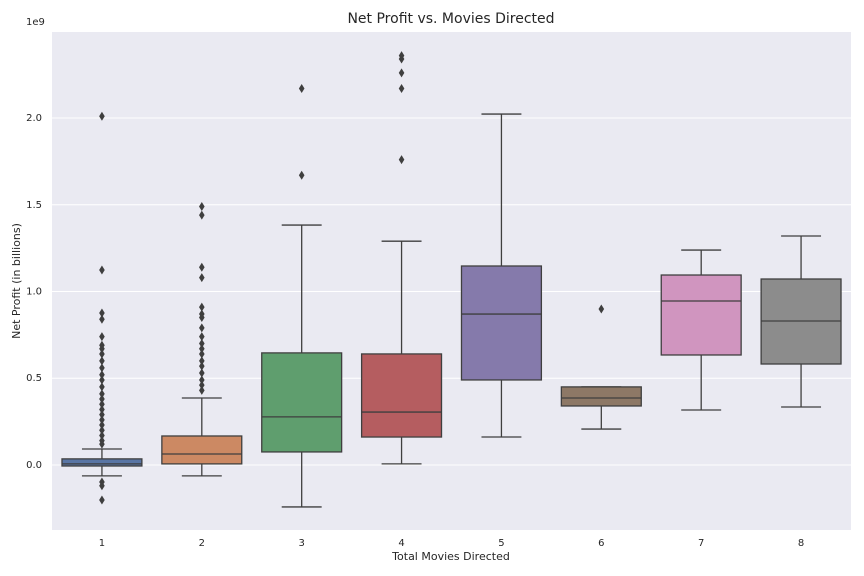 This screenshot has height=576, width=864. What do you see at coordinates (302, 543) in the screenshot?
I see `x-tick-label: 3` at bounding box center [302, 543].